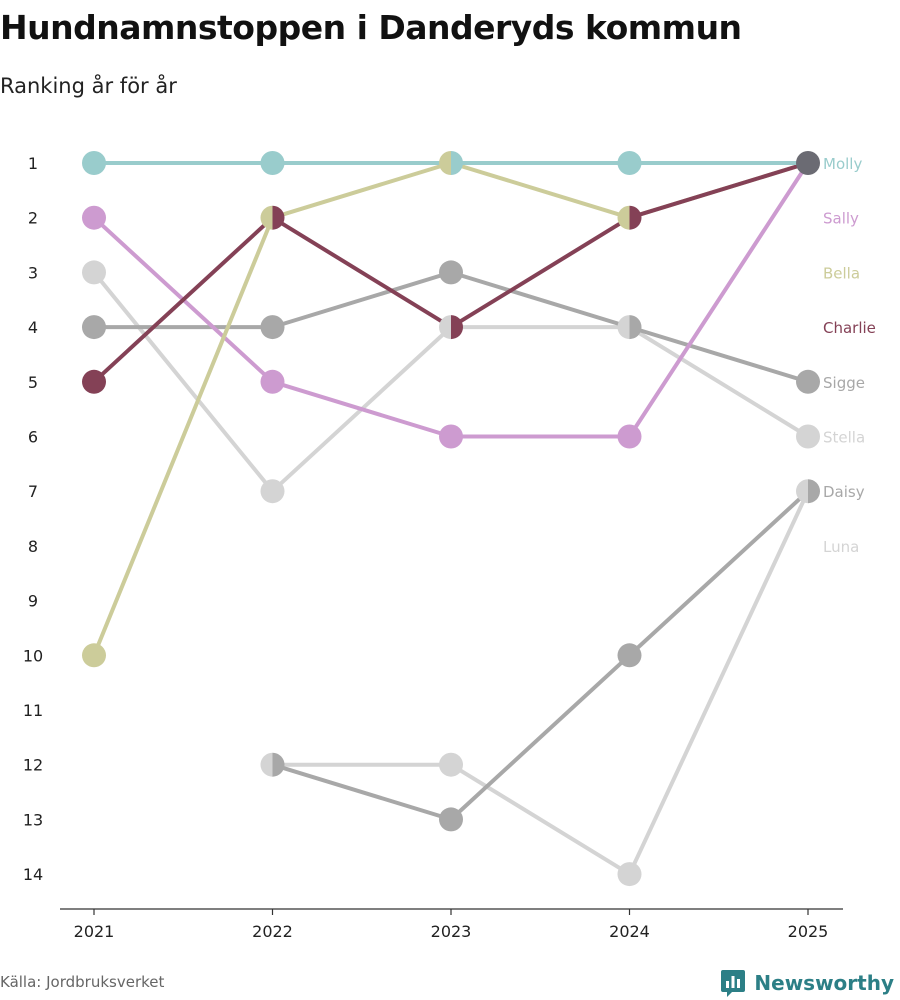 This screenshot has height=1000, width=900. What do you see at coordinates (278, 217) in the screenshot?
I see `point-charlie-2022` at bounding box center [278, 217].